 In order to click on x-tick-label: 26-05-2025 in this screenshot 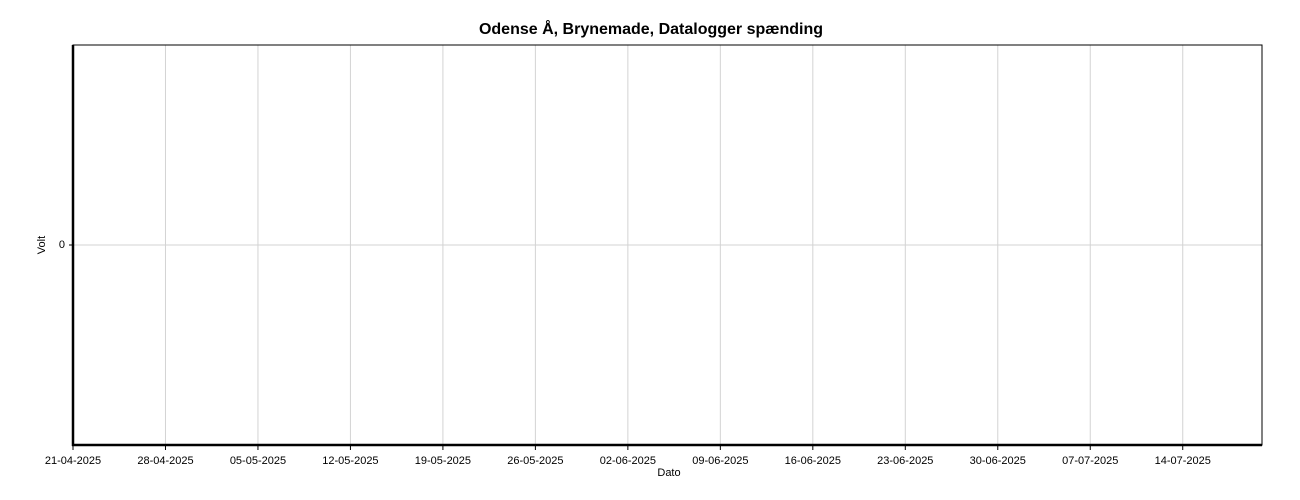, I will do `click(535, 461)`.